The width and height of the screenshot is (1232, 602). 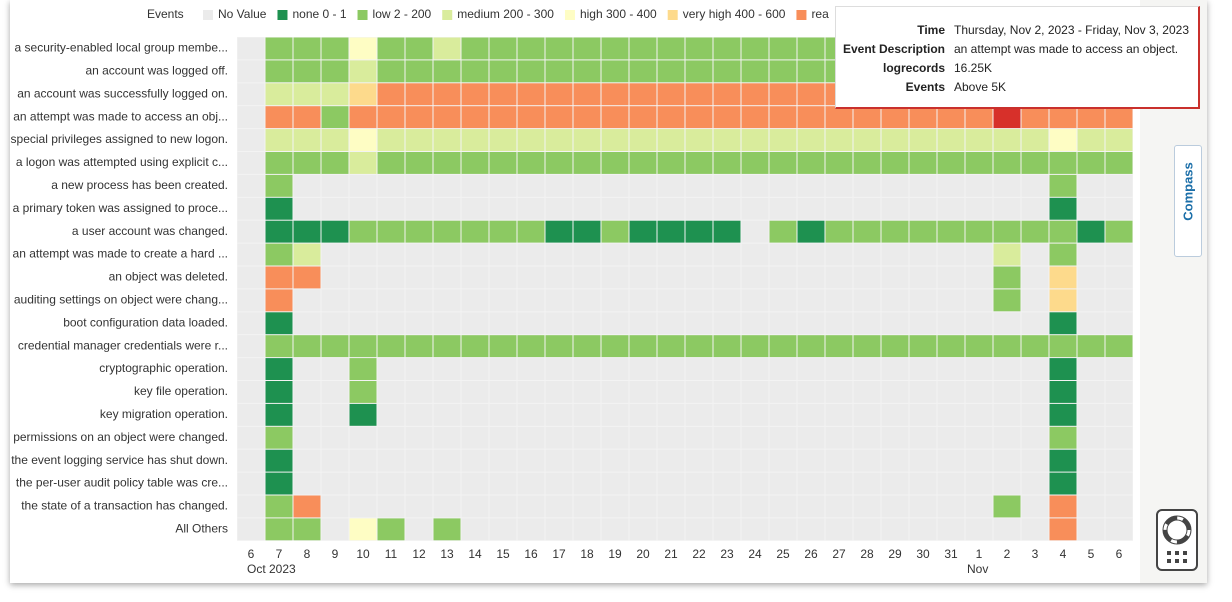 I want to click on x-tick-label: 6, so click(x=251, y=554).